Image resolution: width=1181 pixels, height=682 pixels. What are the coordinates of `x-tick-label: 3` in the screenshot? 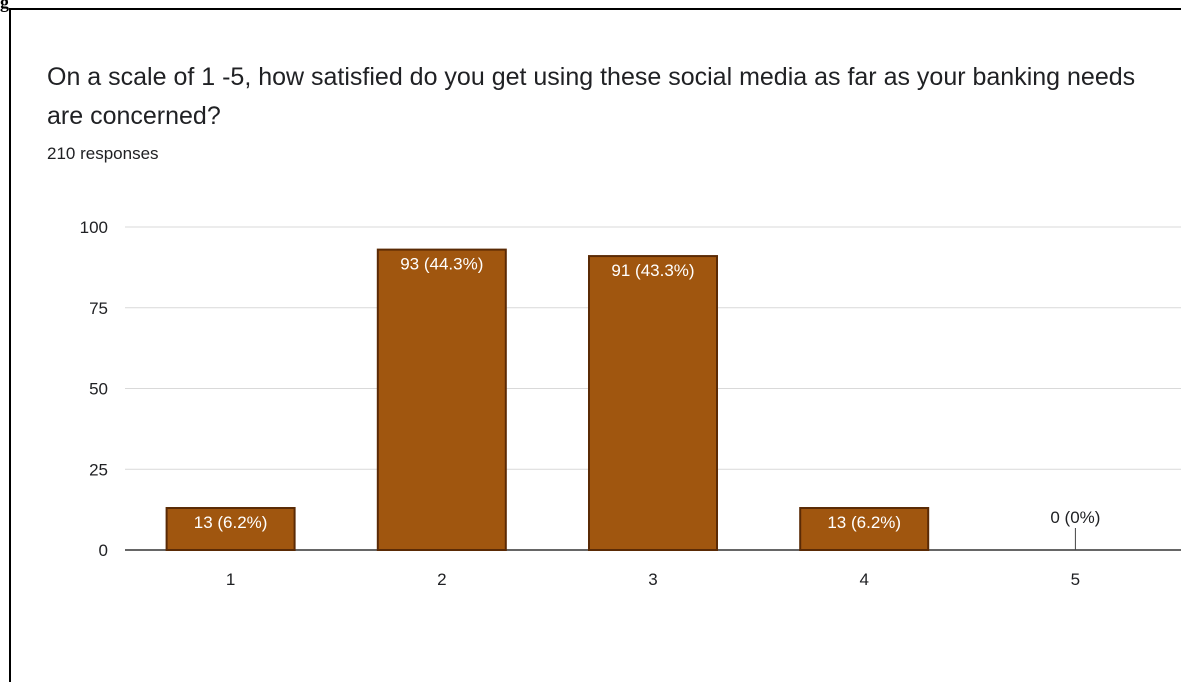 It's located at (652, 579).